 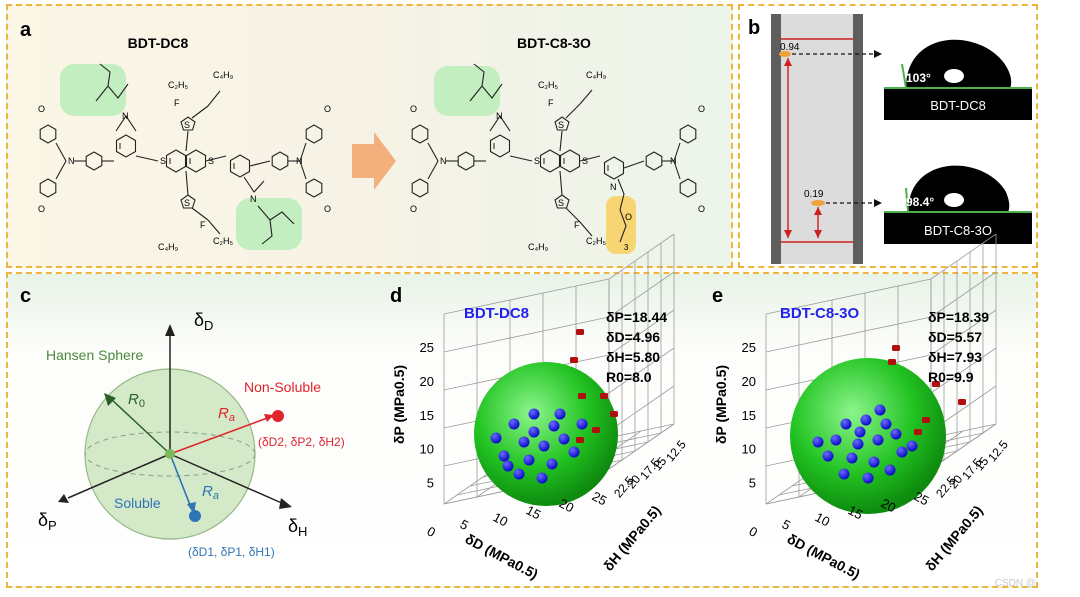 What do you see at coordinates (140, 426) in the screenshot?
I see `r0-radius` at bounding box center [140, 426].